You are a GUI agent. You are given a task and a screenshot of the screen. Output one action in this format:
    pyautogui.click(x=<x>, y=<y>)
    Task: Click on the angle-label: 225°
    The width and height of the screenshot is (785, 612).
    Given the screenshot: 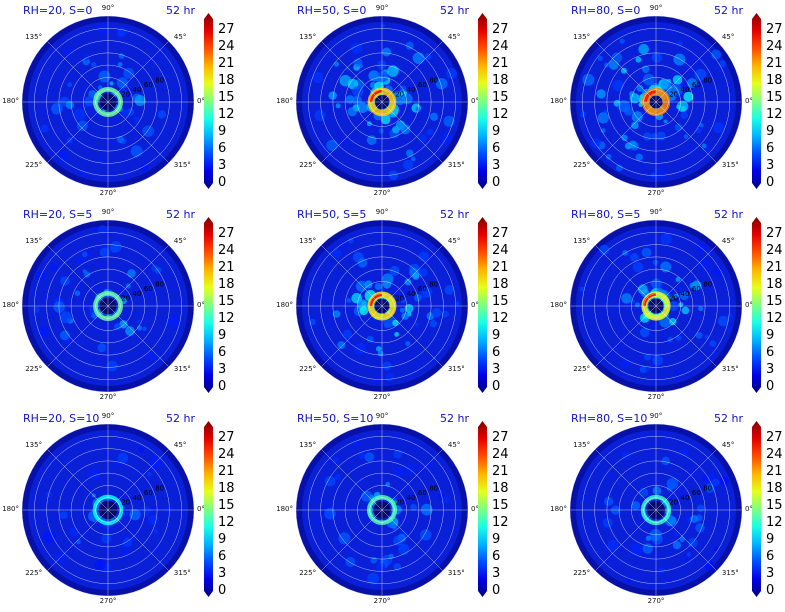 What is the action you would take?
    pyautogui.click(x=34, y=368)
    